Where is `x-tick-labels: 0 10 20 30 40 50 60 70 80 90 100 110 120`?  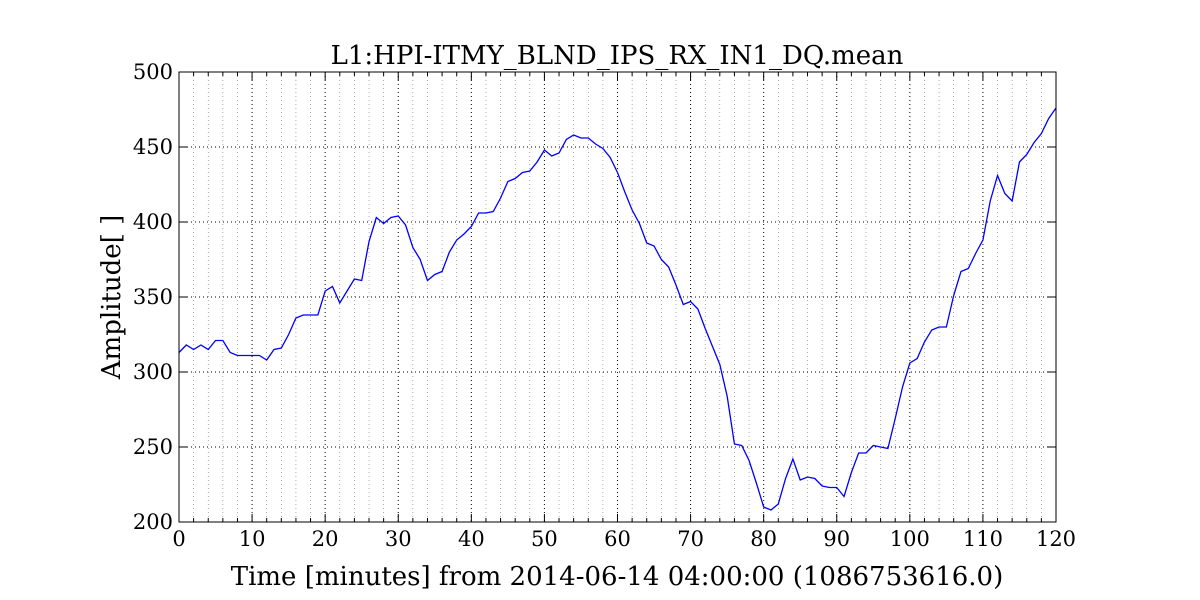 x-tick-labels: 0 10 20 30 40 50 60 70 80 90 100 110 120 is located at coordinates (624, 539).